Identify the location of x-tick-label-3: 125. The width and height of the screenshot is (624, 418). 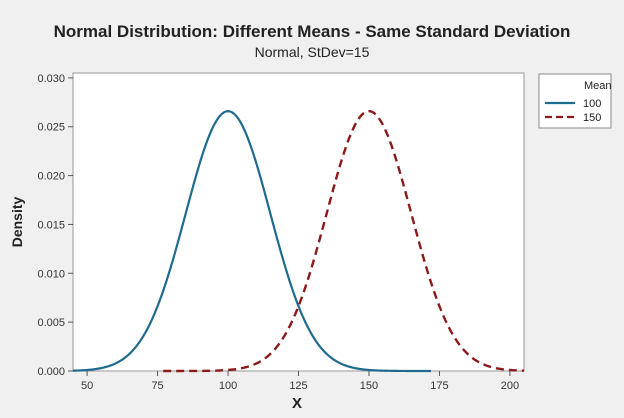
(298, 386).